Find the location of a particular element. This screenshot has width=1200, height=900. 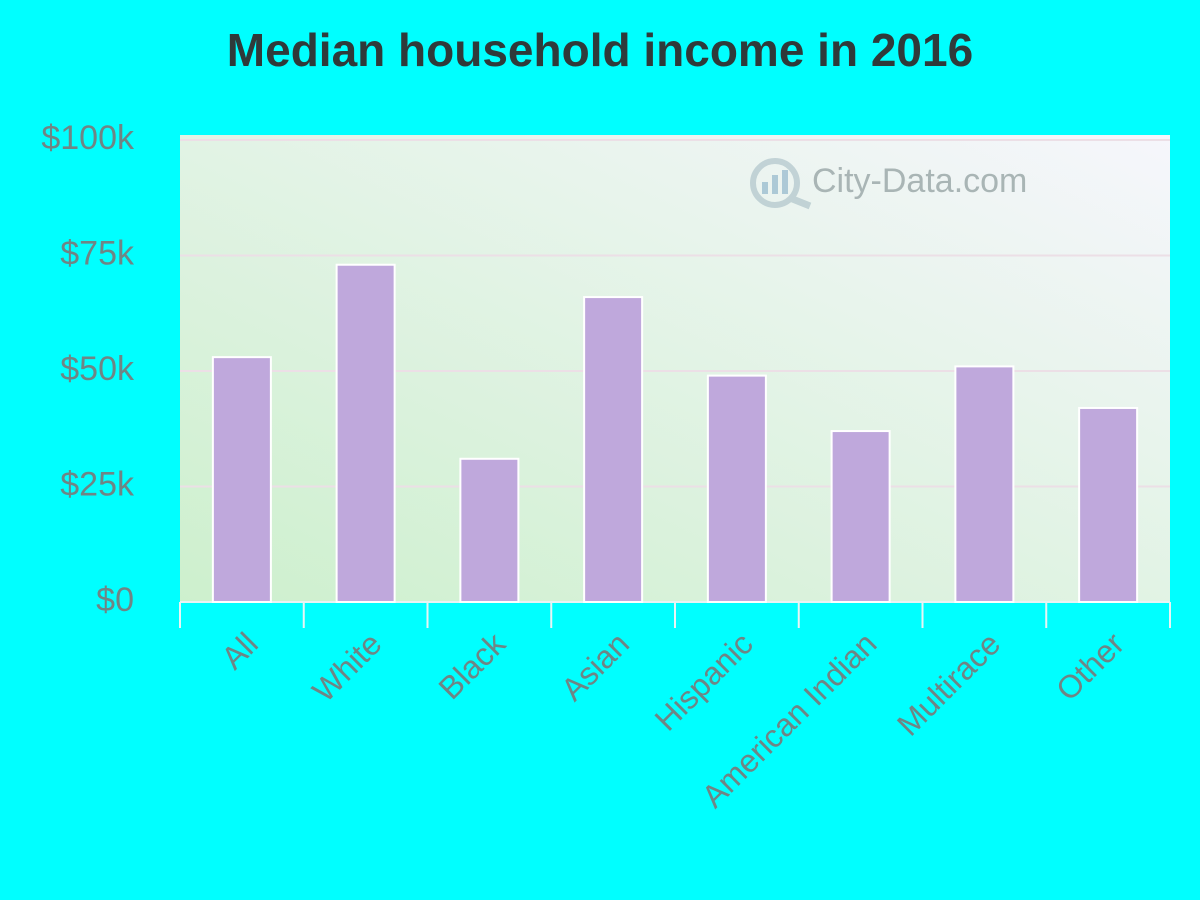

y-tick-label: $0 is located at coordinates (115, 600).